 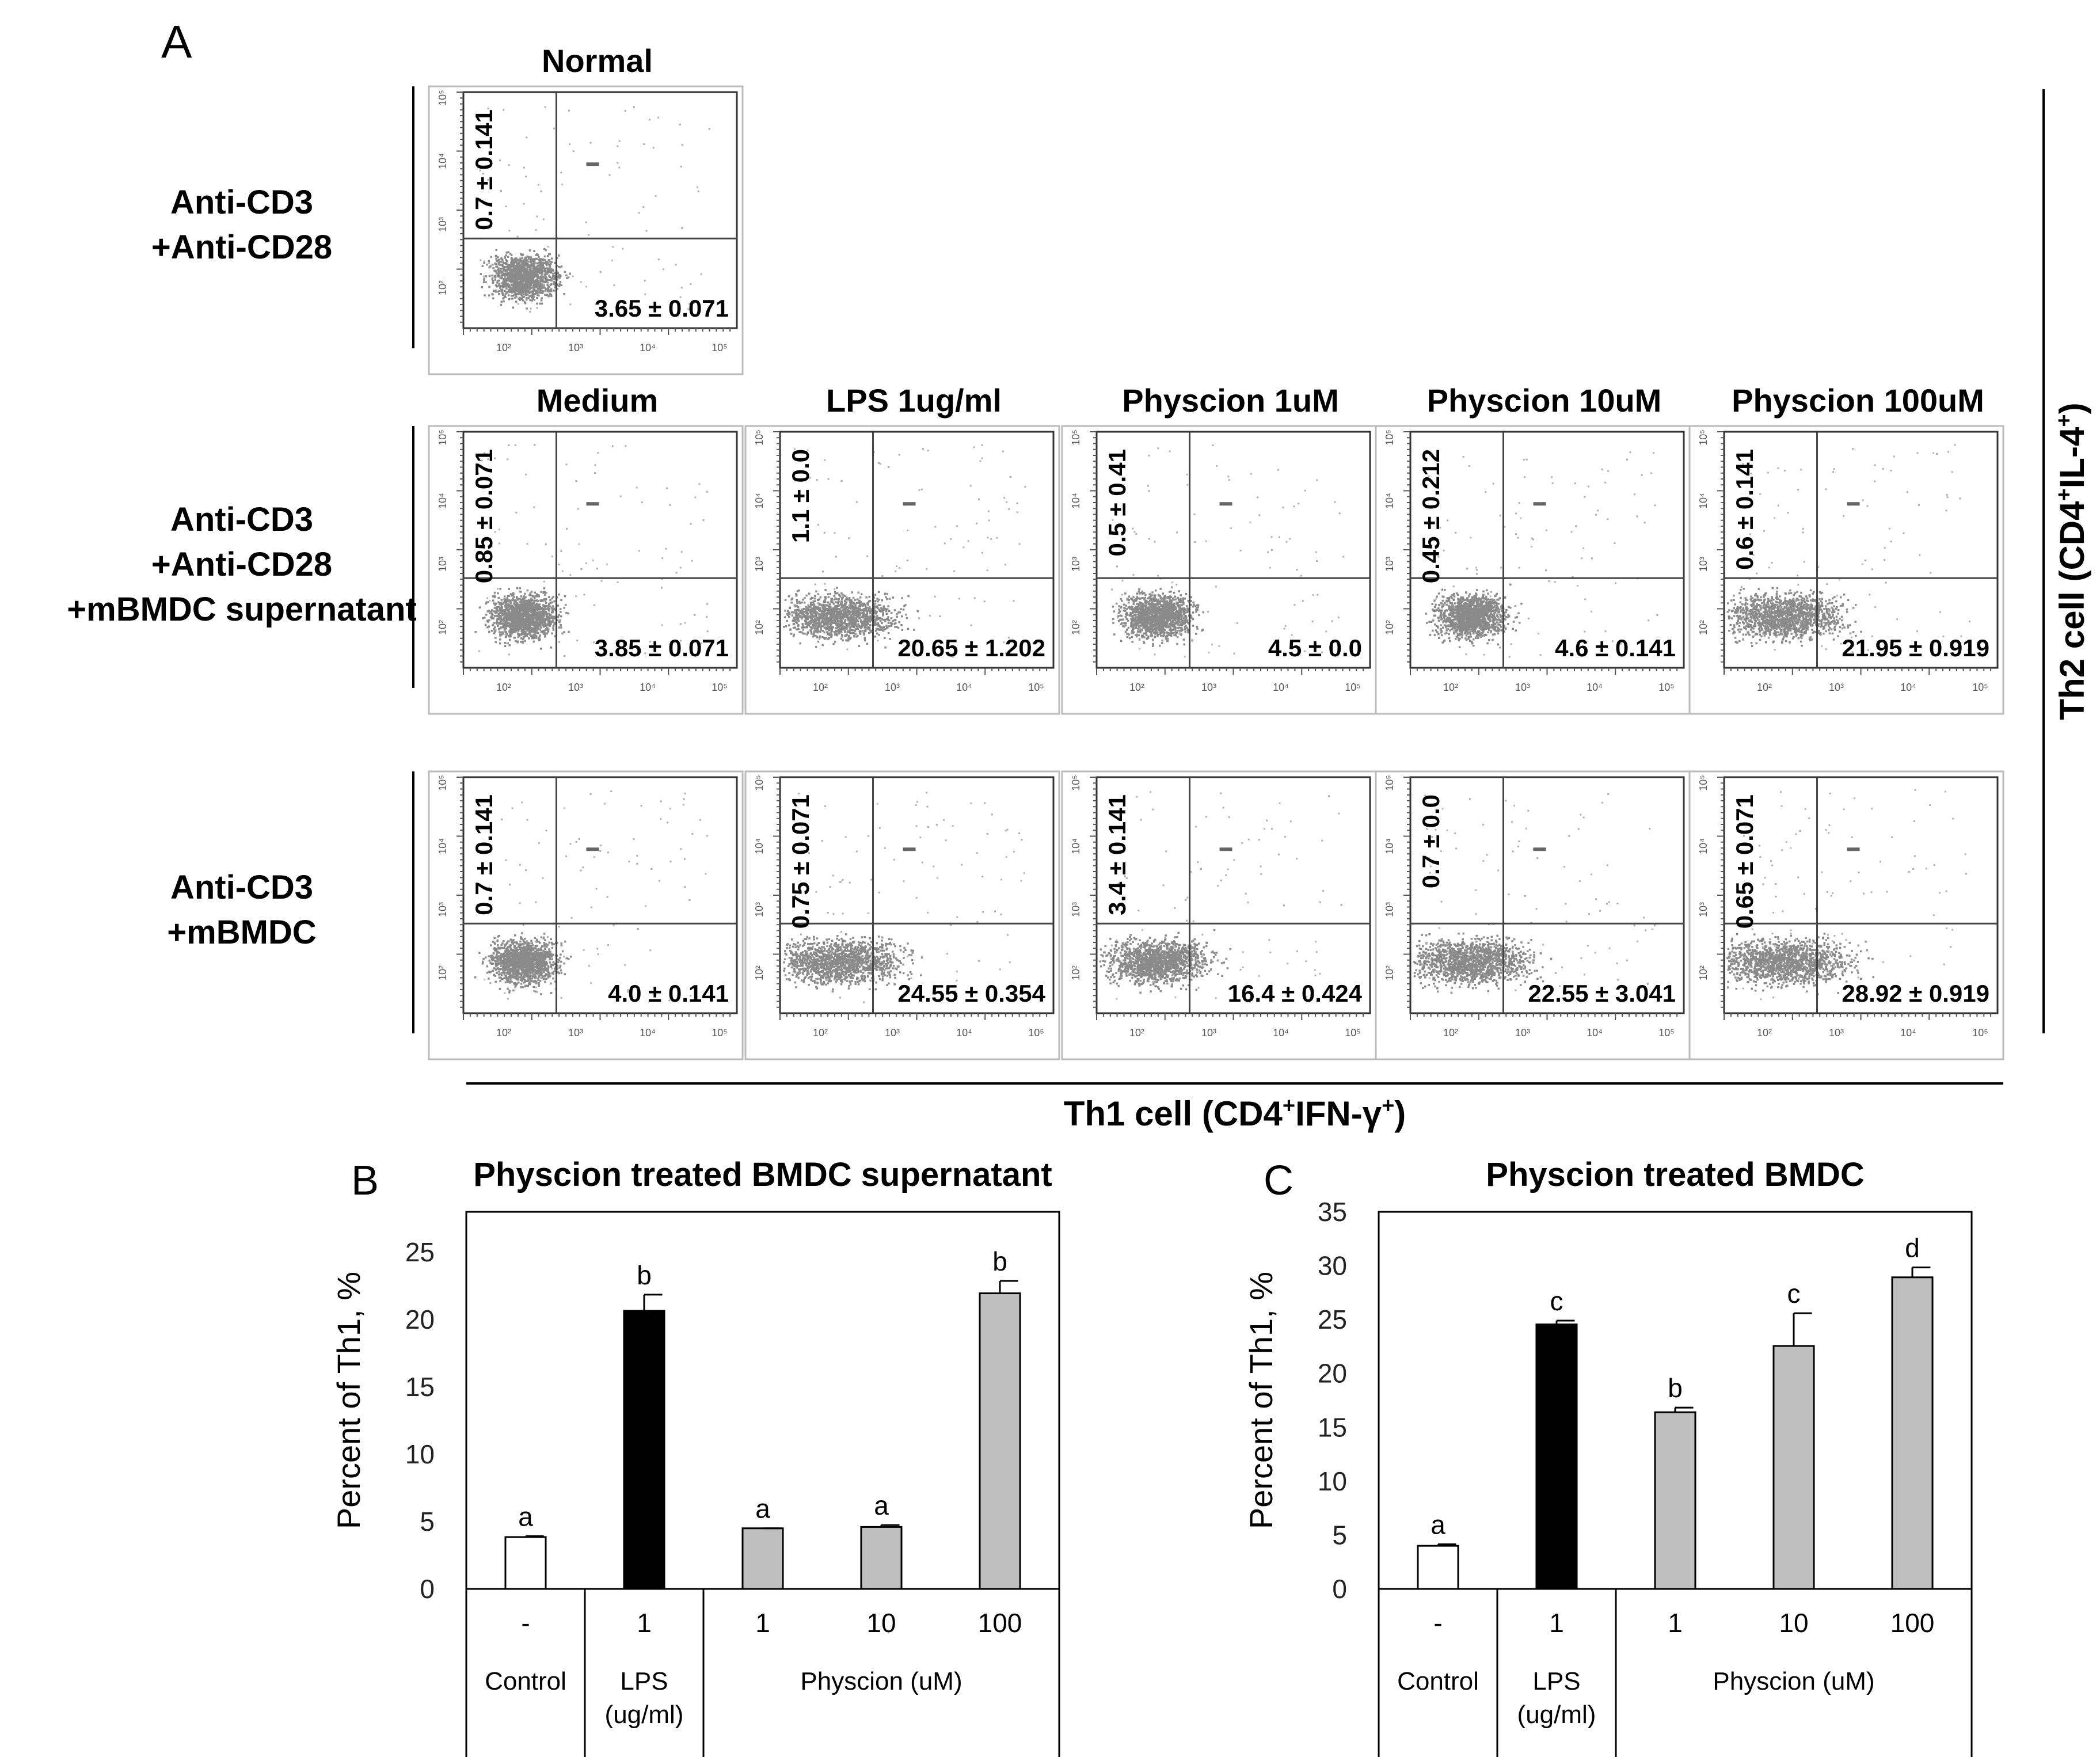 I want to click on significance-letter: b, so click(x=1675, y=1388).